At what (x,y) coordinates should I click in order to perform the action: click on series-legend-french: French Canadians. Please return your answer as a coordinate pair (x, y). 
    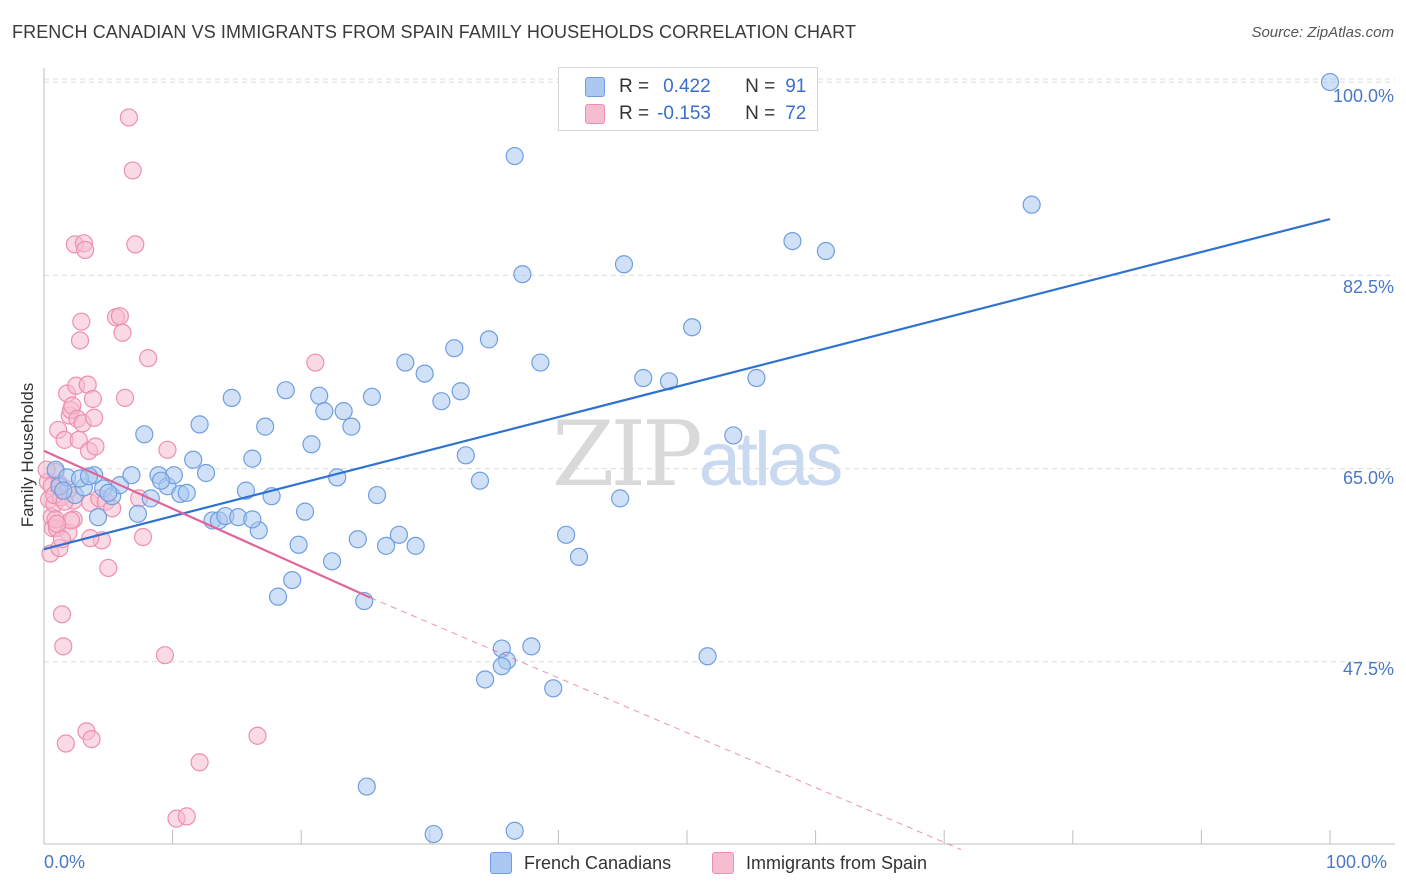
    Looking at the image, I should click on (580, 863).